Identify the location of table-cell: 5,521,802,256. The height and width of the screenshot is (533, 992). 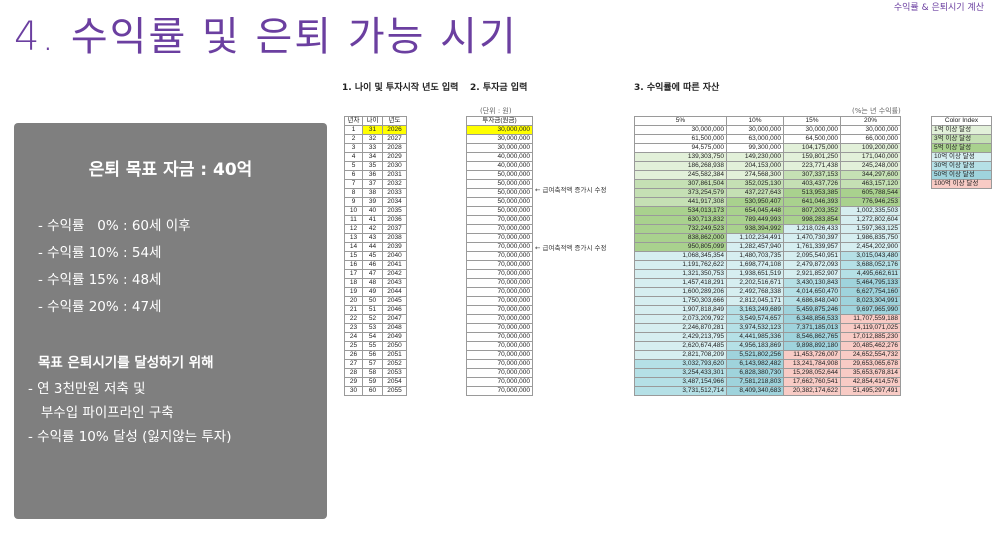
(755, 355).